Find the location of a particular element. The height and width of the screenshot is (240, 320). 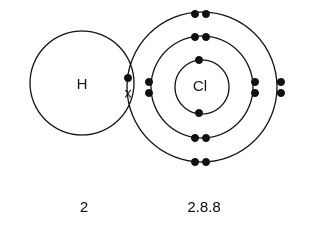

hydrogen-shell is located at coordinates (82, 83).